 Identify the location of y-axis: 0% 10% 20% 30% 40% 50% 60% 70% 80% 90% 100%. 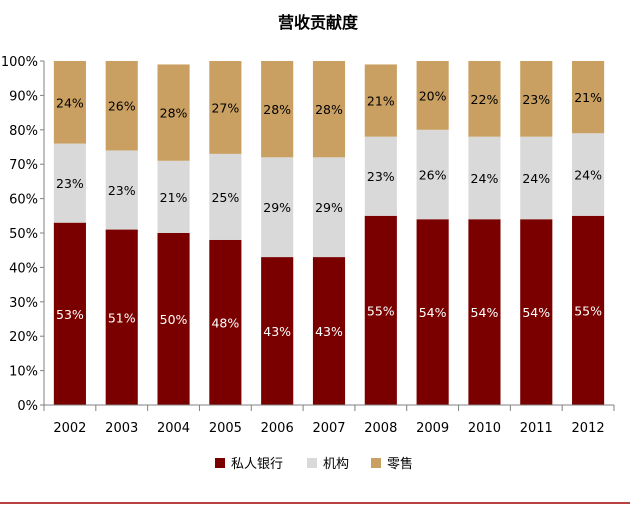
(23, 234).